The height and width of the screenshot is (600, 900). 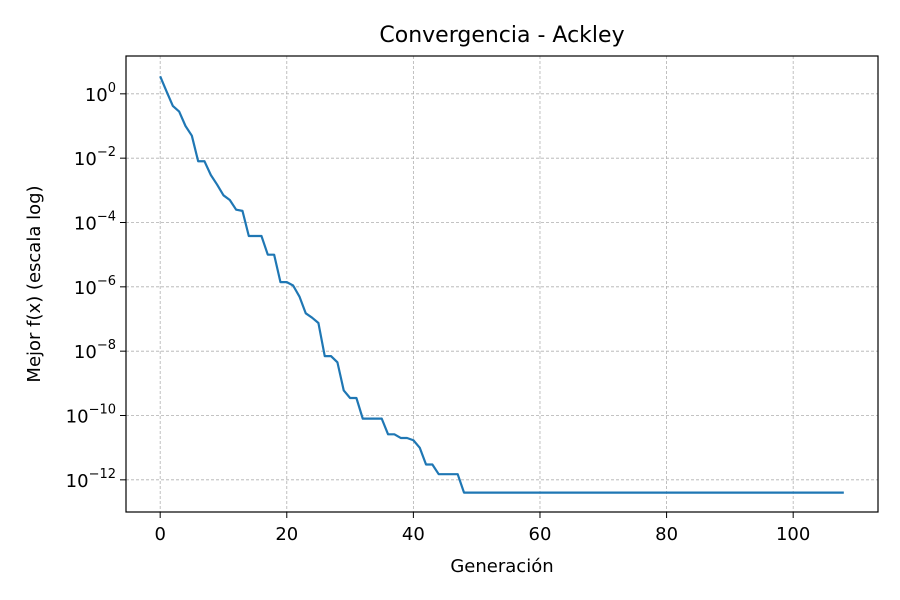 What do you see at coordinates (540, 534) in the screenshot?
I see `x-tick-label: 60` at bounding box center [540, 534].